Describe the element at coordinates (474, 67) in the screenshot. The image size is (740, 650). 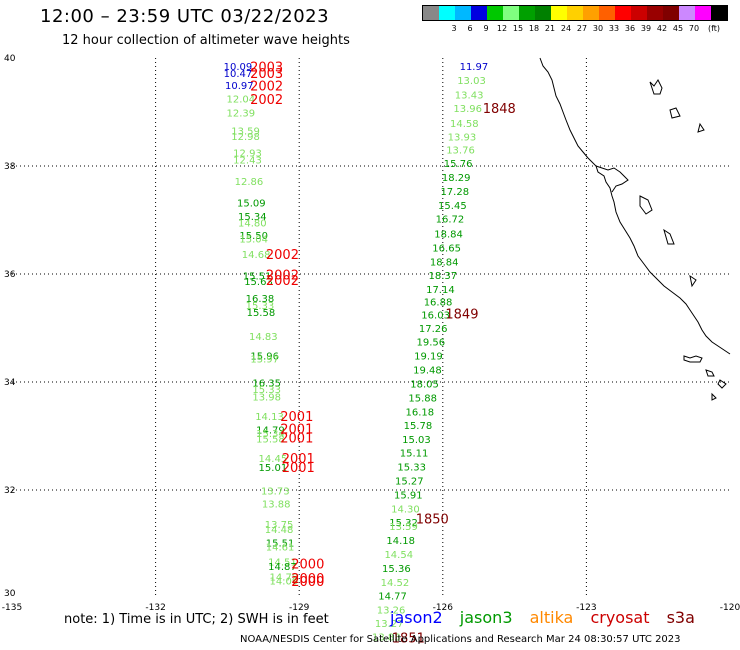
I see `wave-height-value: 11.97` at that location.